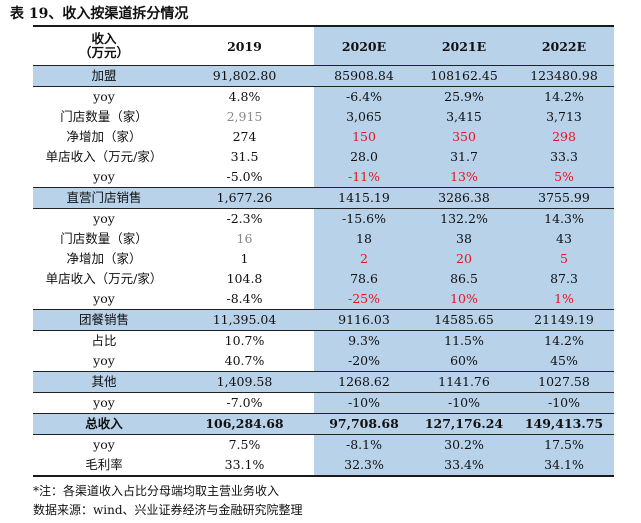  I want to click on value-cell: 10.7%, so click(244, 340).